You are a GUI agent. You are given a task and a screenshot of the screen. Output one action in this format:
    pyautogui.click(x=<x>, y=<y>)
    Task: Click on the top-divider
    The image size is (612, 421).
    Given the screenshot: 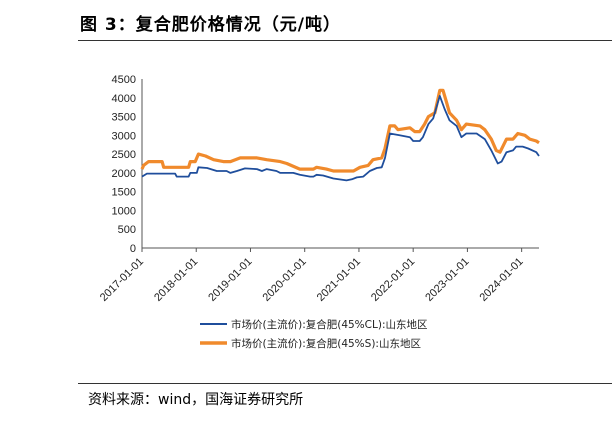 What is the action you would take?
    pyautogui.click(x=345, y=40)
    